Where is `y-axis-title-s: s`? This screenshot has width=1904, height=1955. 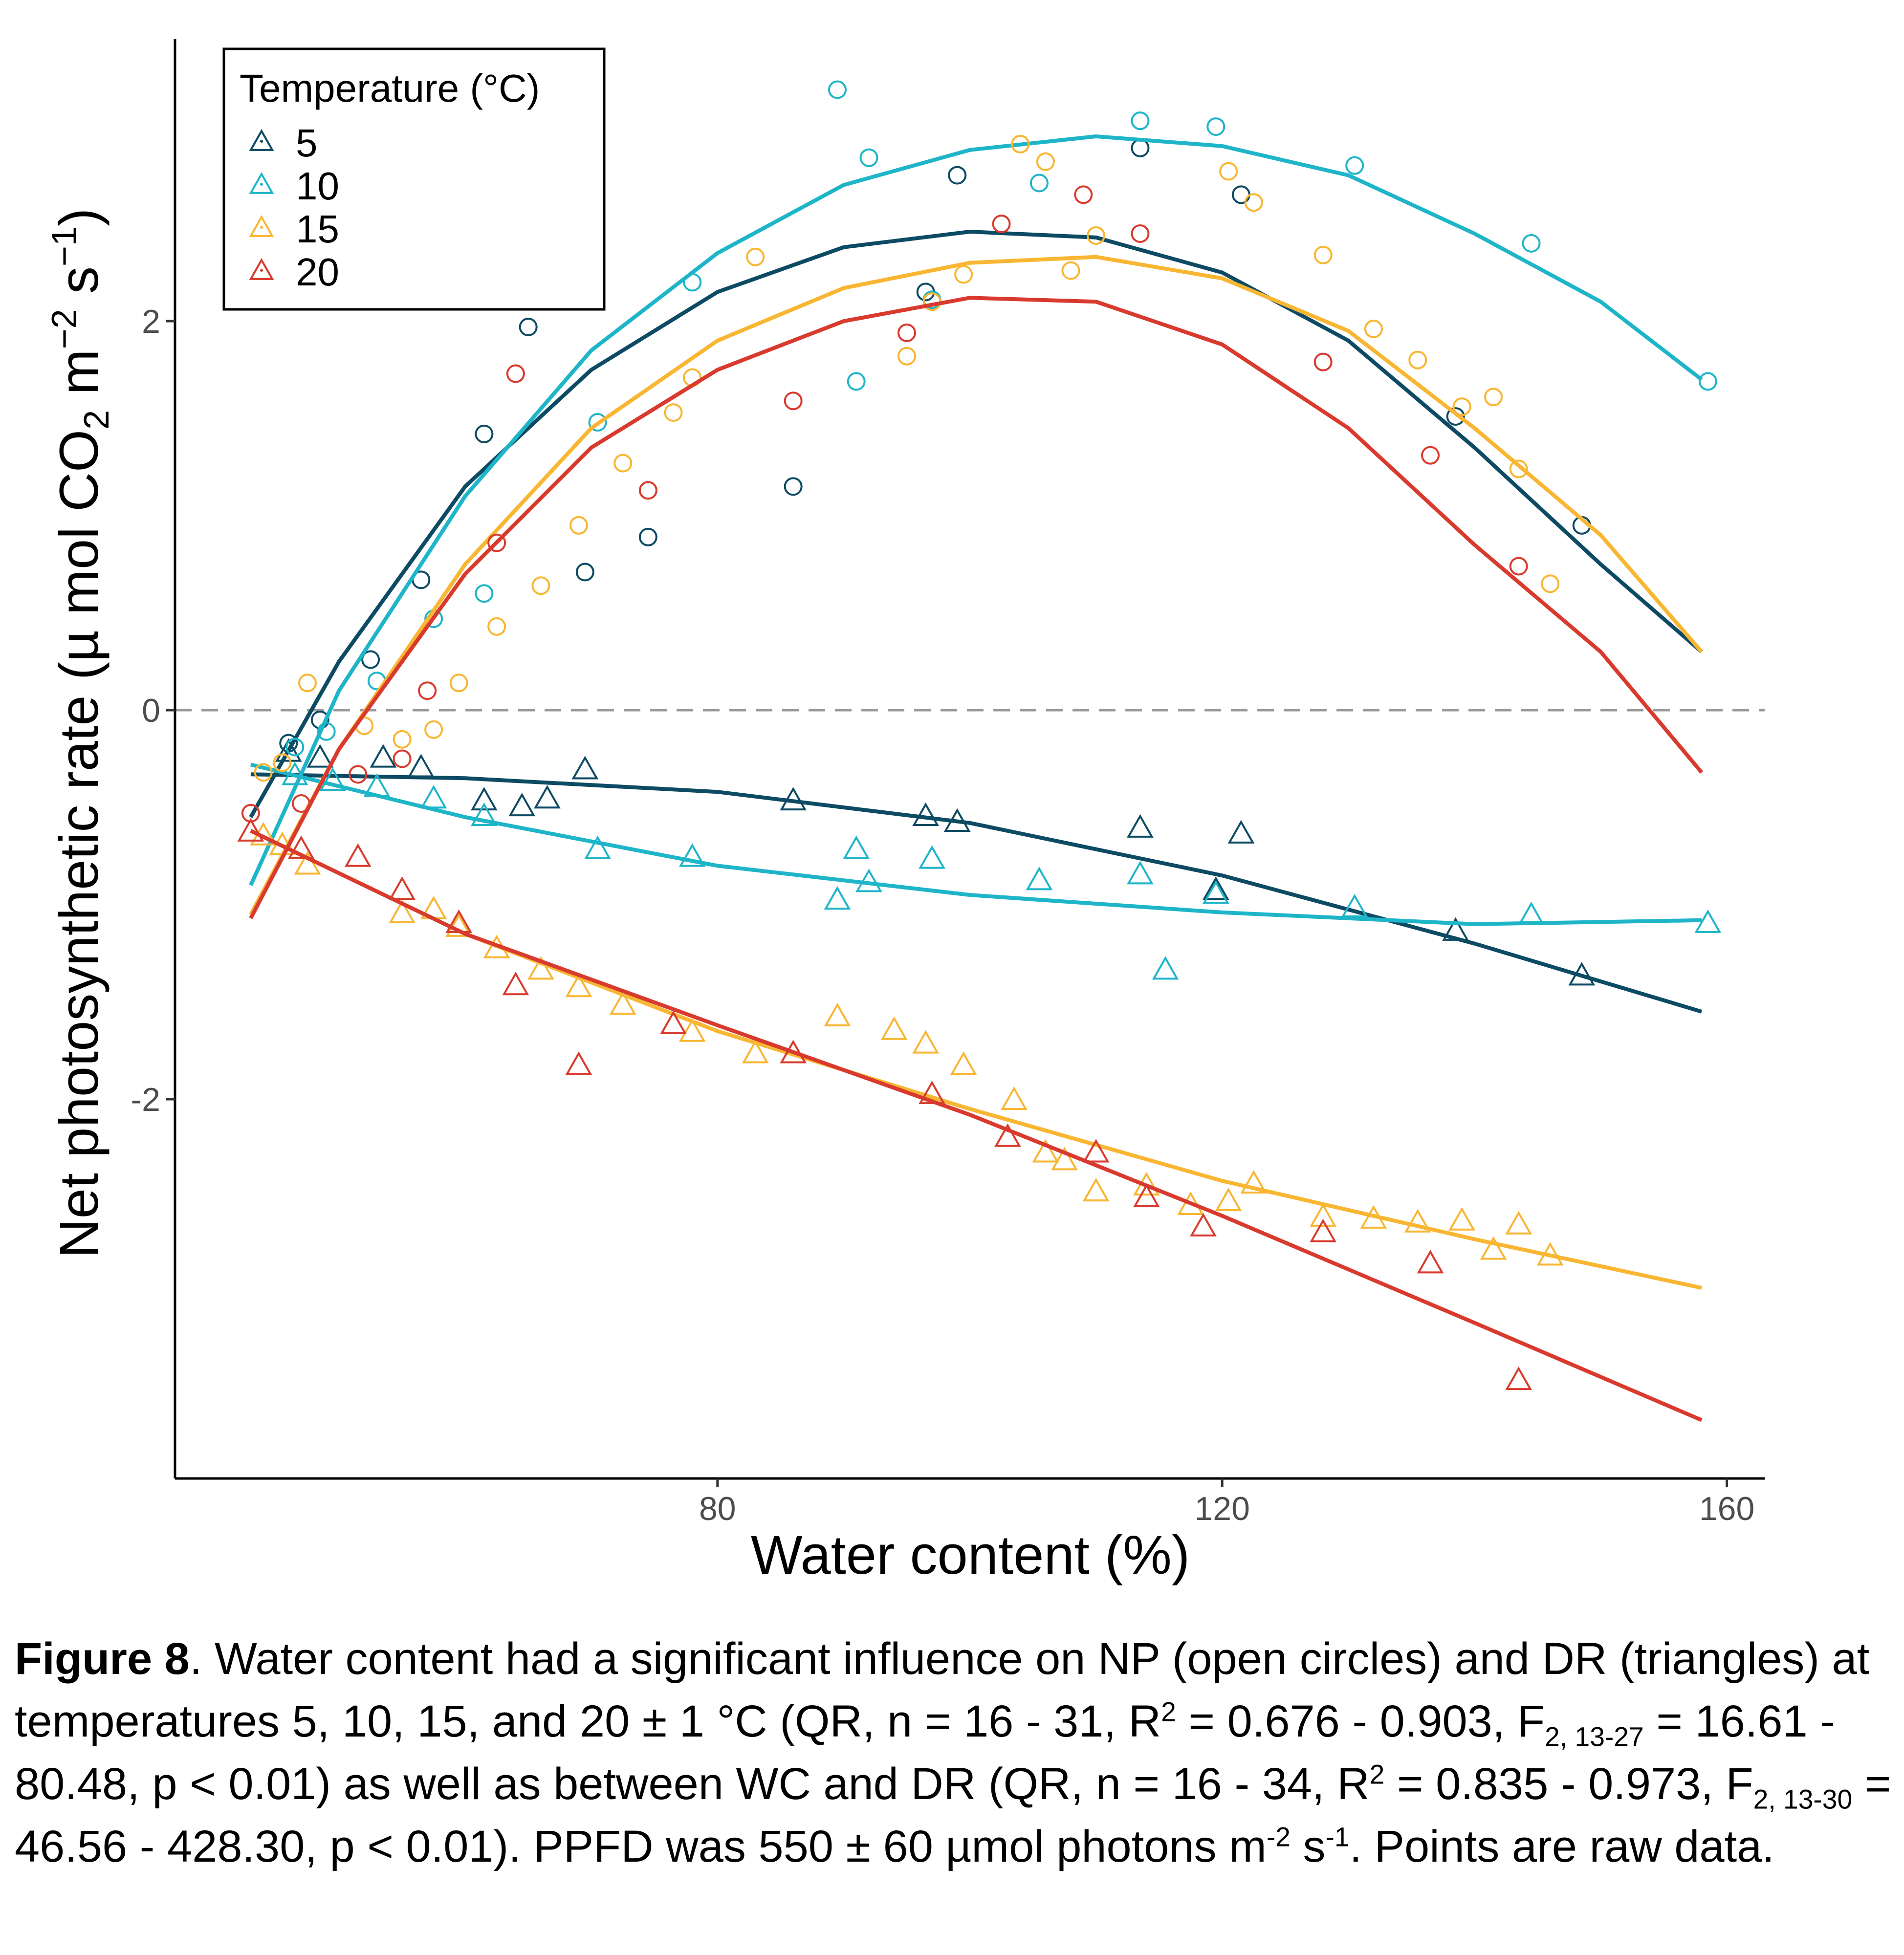
y-axis-title-s: s is located at coordinates (78, 287).